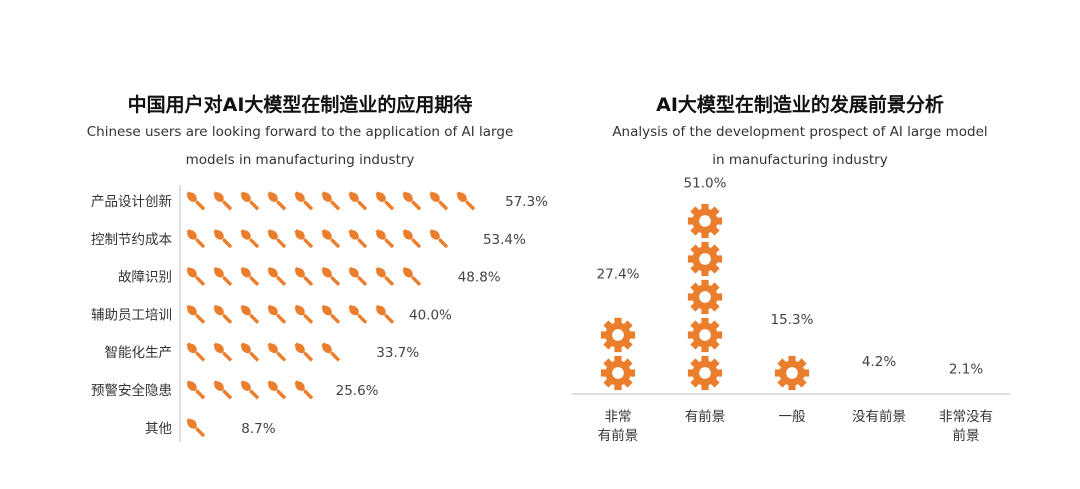 This screenshot has height=489, width=1080. What do you see at coordinates (800, 105) in the screenshot?
I see `right-chart-title: AI大模型在制造业的发展前景分析` at bounding box center [800, 105].